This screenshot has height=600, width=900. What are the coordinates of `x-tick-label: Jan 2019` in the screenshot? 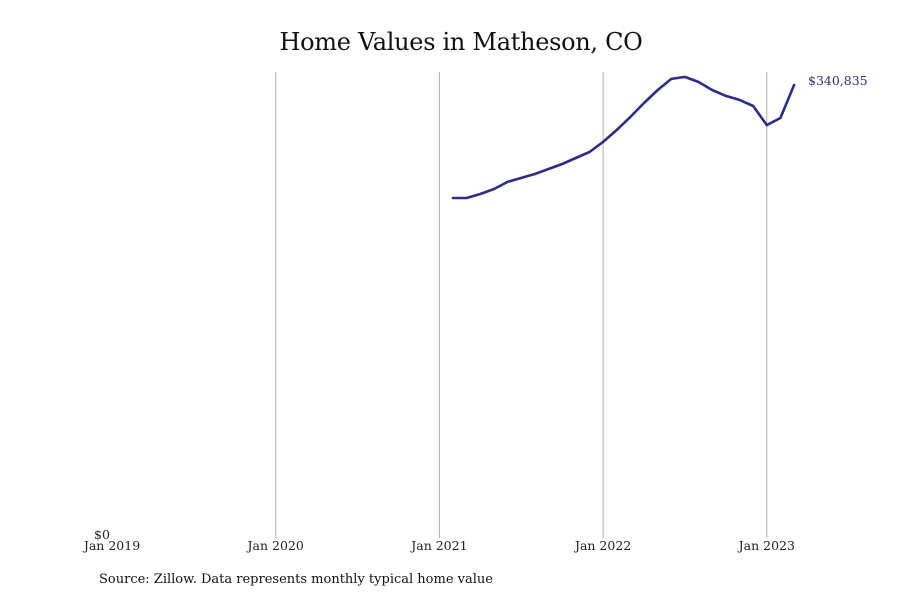 It's located at (111, 545).